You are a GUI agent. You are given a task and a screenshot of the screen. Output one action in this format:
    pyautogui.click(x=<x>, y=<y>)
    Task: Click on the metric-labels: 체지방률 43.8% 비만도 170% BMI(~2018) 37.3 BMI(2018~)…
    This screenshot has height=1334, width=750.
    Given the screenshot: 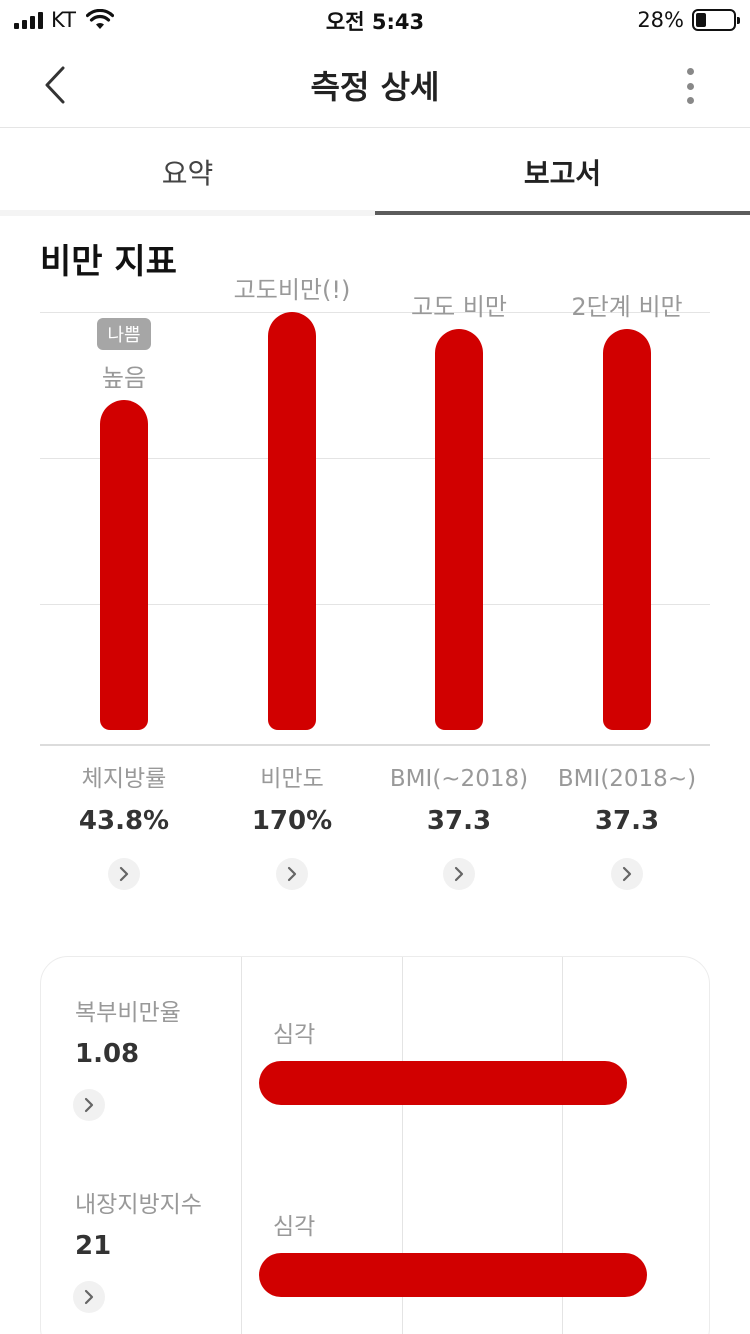 What is the action you would take?
    pyautogui.click(x=375, y=830)
    